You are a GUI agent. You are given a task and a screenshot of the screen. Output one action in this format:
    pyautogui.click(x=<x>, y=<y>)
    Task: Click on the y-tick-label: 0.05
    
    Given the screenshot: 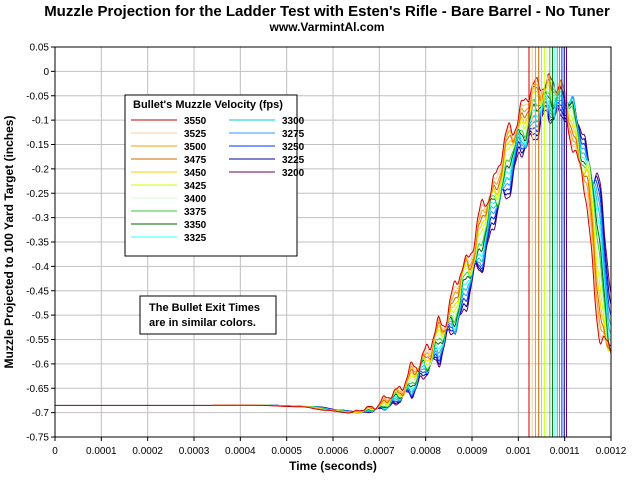 What is the action you would take?
    pyautogui.click(x=40, y=48)
    